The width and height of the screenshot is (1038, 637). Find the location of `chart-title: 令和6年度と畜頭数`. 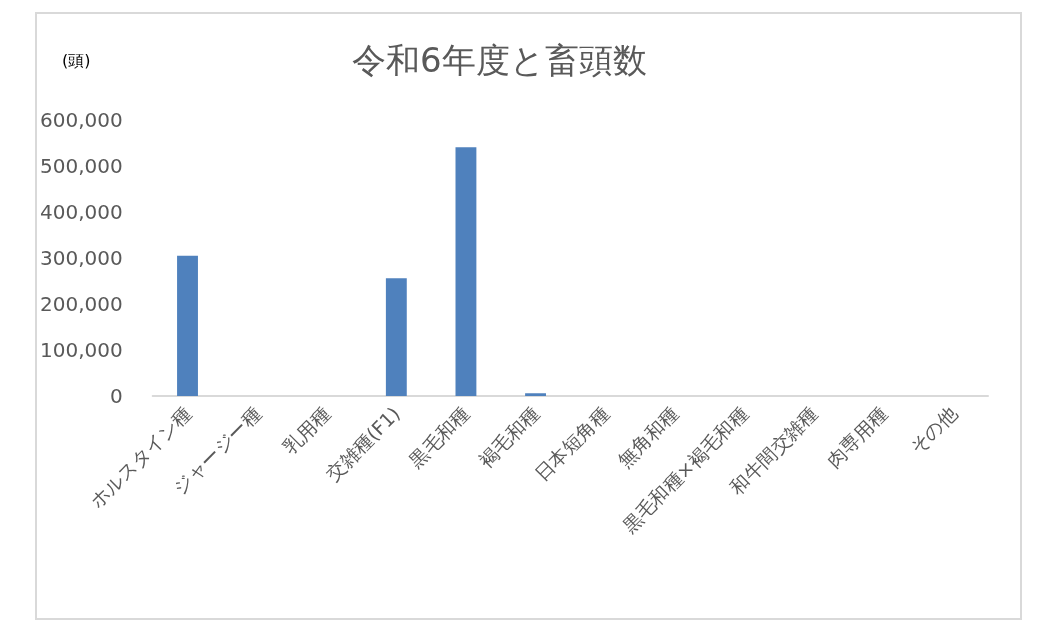

chart-title: 令和6年度と畜頭数 is located at coordinates (499, 60).